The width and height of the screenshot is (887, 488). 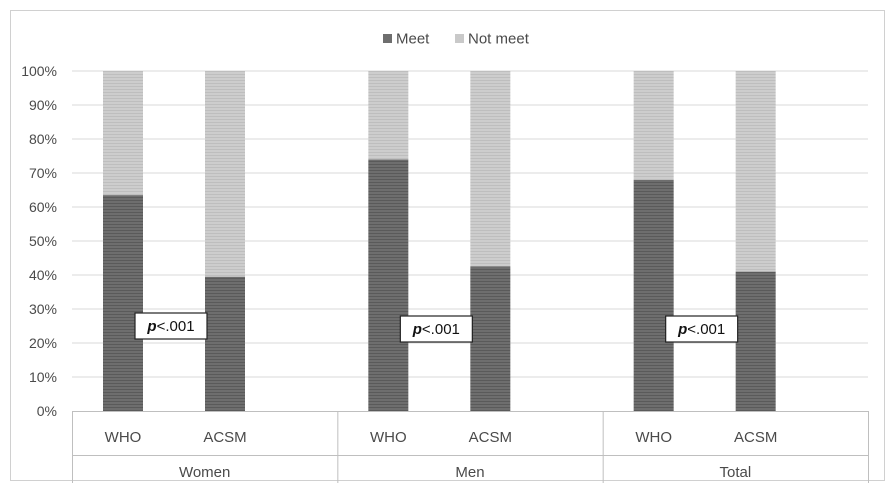 What do you see at coordinates (225, 174) in the screenshot?
I see `bar-not-meet-women-acsm` at bounding box center [225, 174].